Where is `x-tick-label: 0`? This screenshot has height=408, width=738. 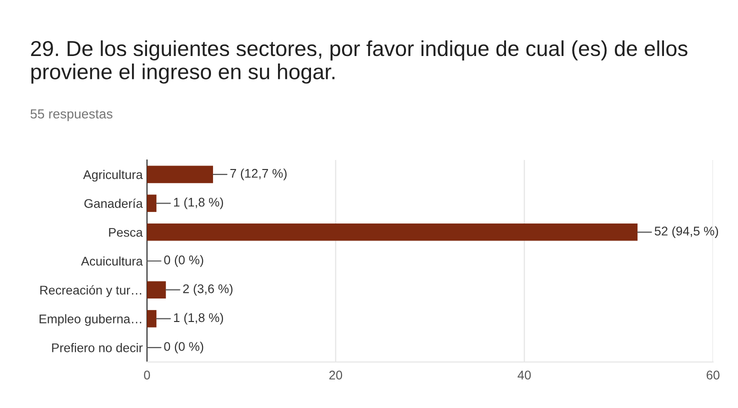 x-tick-label: 0 is located at coordinates (147, 375).